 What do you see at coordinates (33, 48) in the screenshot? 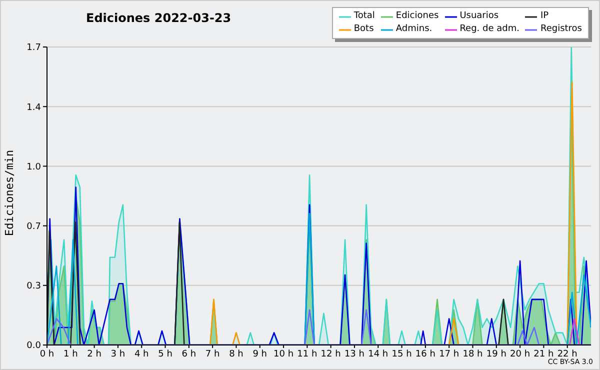
I see `y-tick-label: 1.7` at bounding box center [33, 48].